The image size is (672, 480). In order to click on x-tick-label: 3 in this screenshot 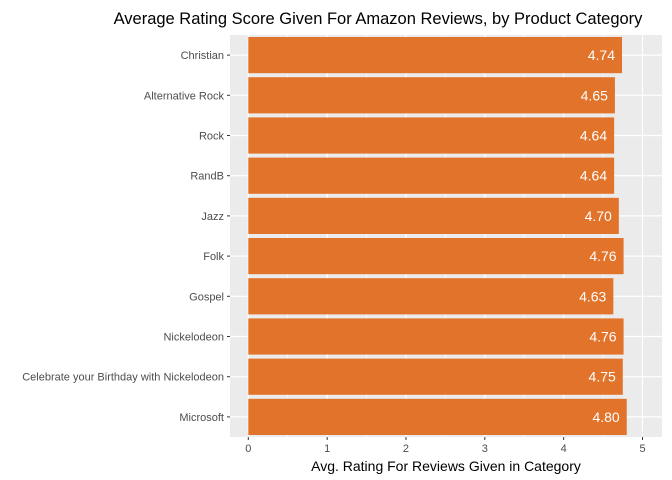, I will do `click(485, 449)`.